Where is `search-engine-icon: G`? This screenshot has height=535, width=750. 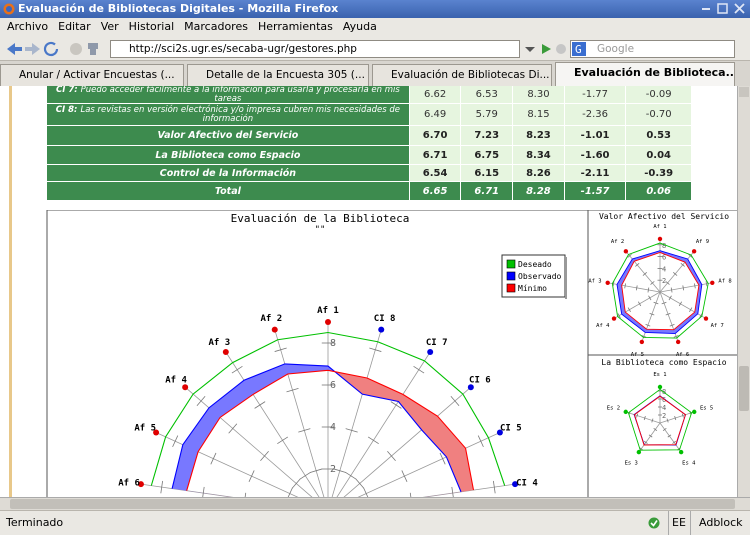
search-engine-icon: G is located at coordinates (579, 49).